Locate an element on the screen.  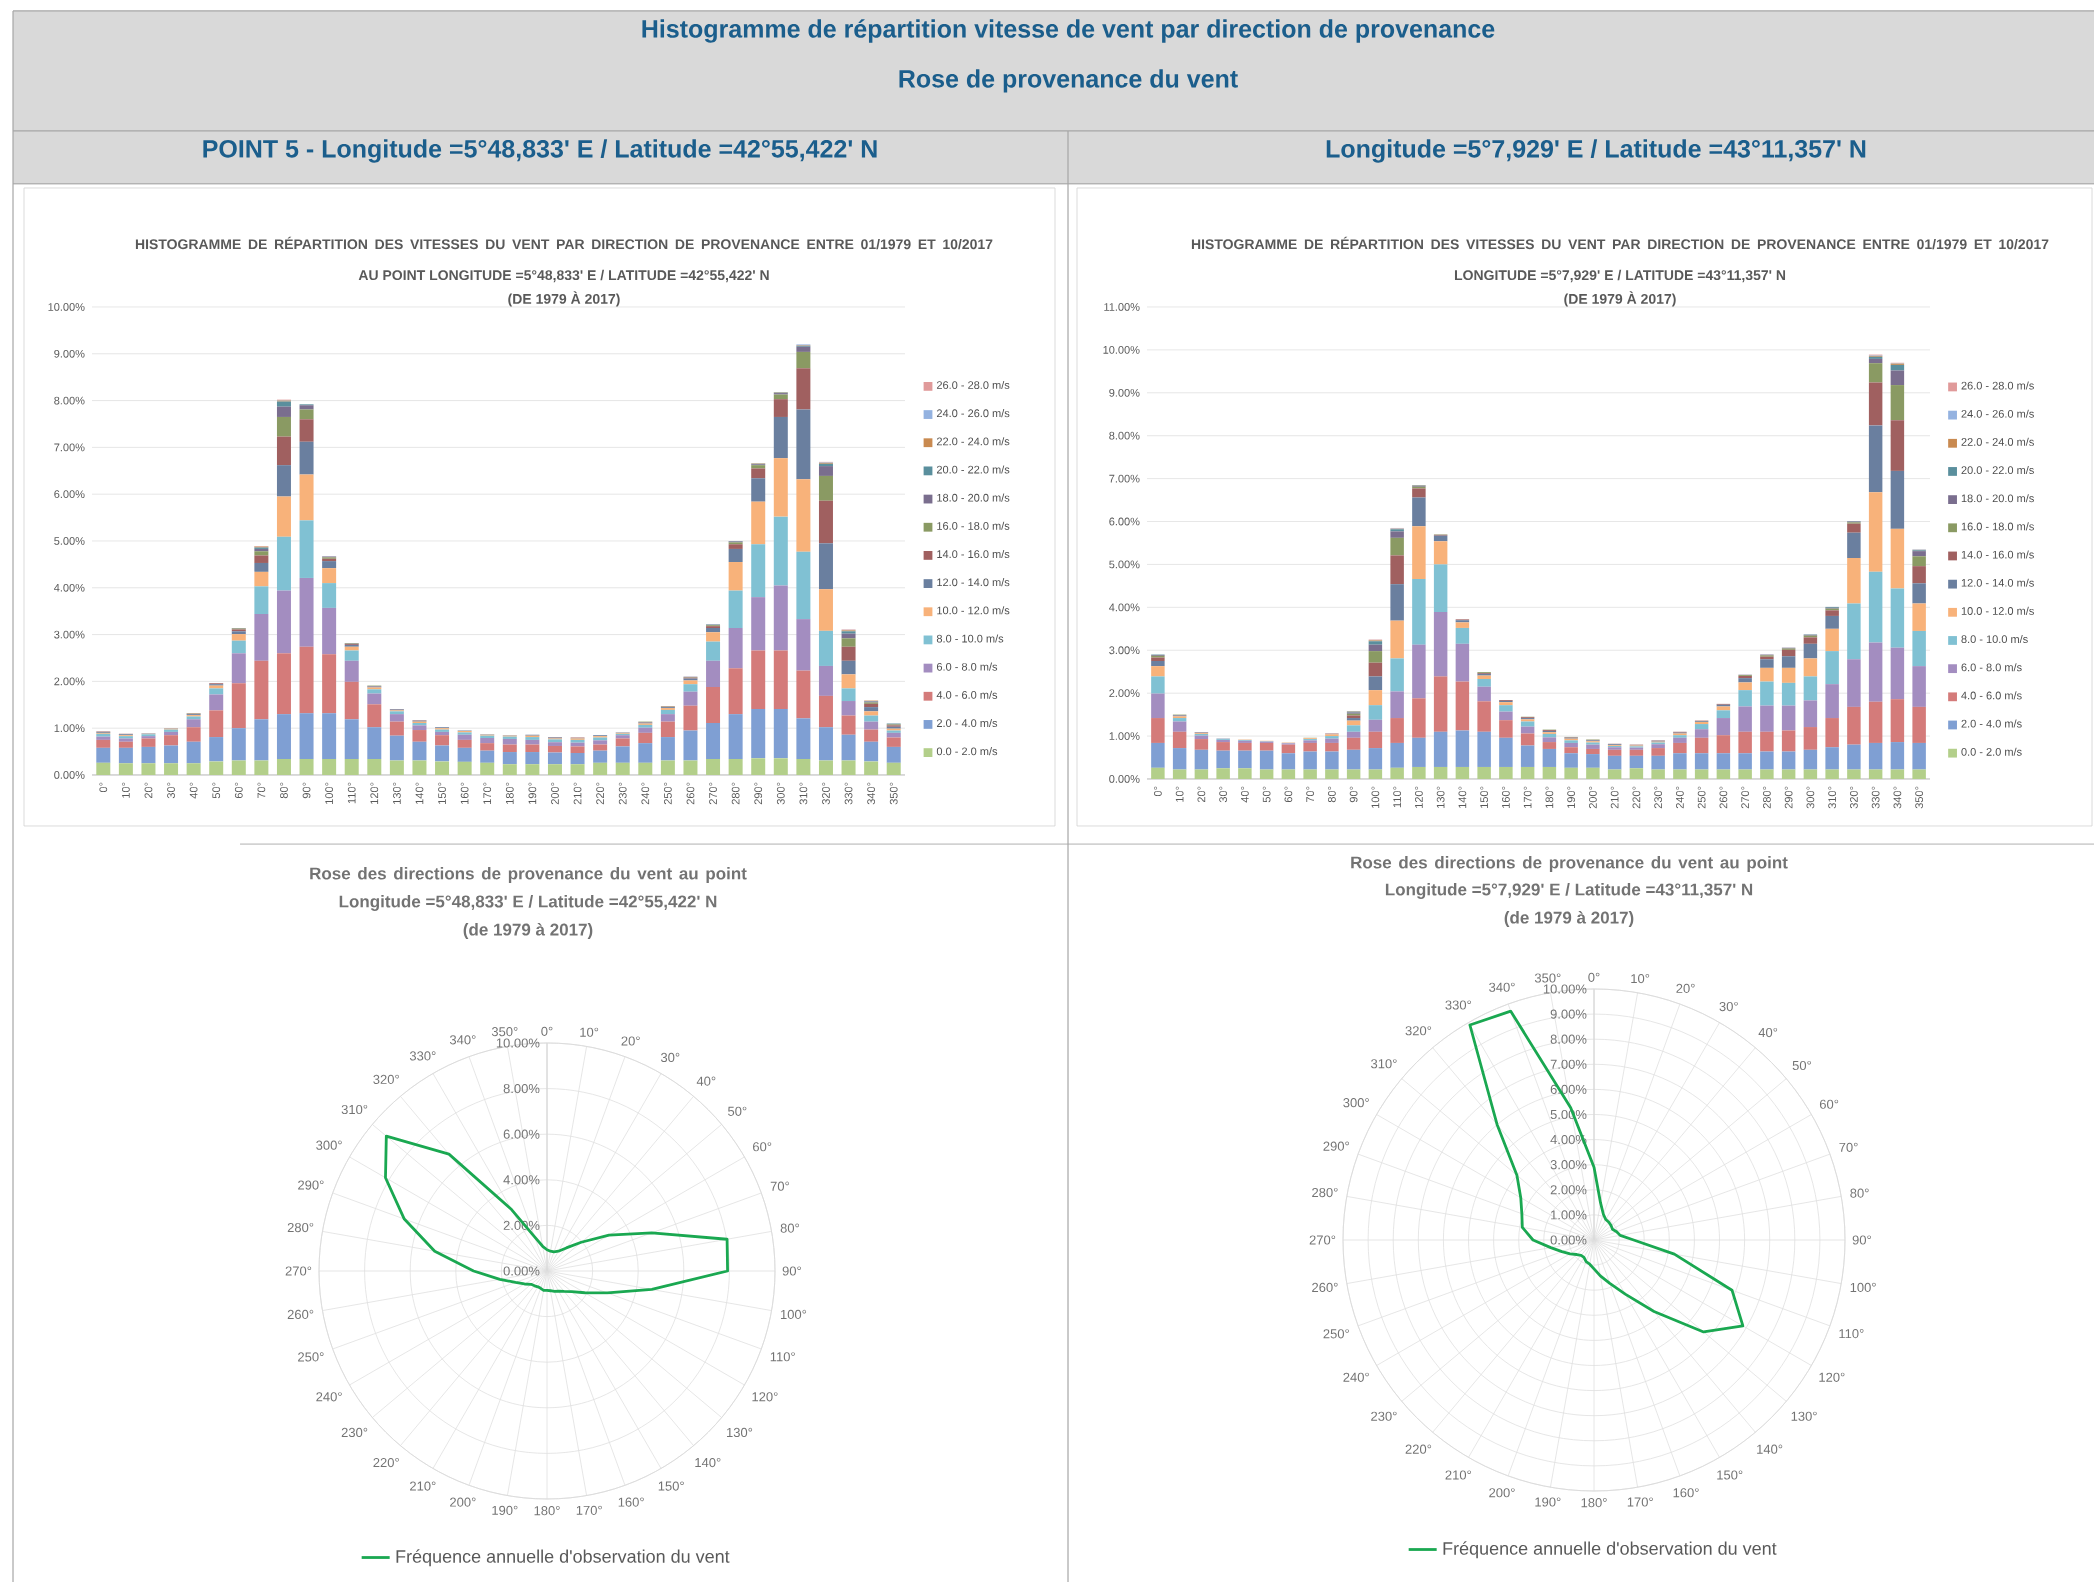
legend-label: 8.0 - 10.0 m/s is located at coordinates (970, 638).